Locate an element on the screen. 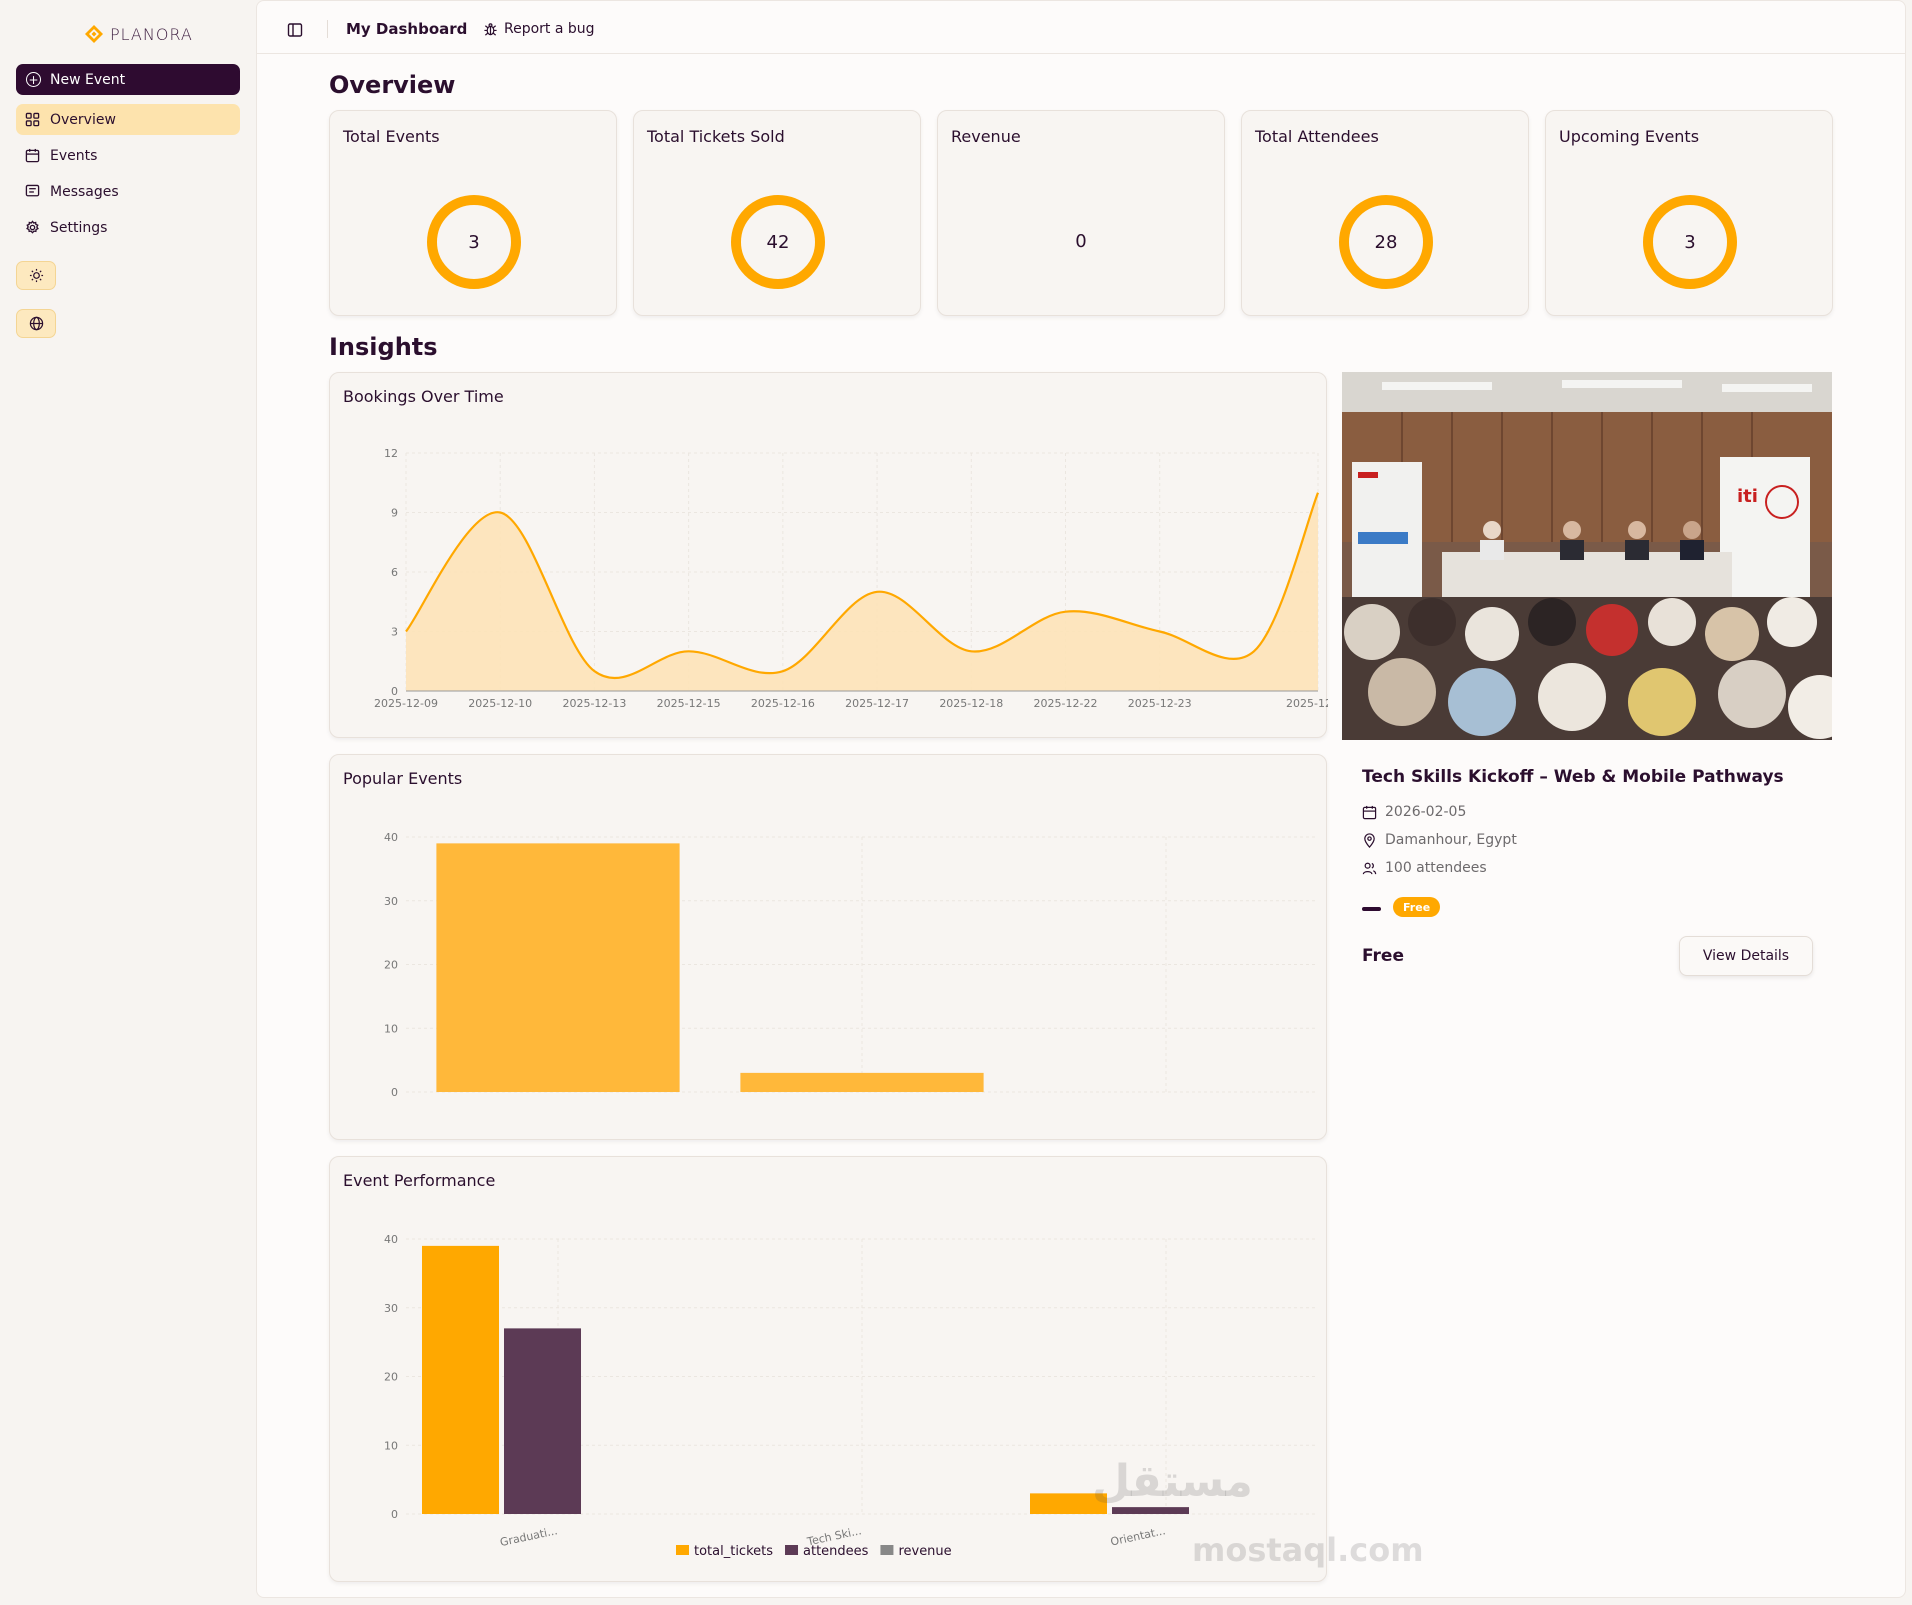 The height and width of the screenshot is (1605, 1912). stat-card-upcoming-events: Upcoming Events 3 is located at coordinates (1689, 213).